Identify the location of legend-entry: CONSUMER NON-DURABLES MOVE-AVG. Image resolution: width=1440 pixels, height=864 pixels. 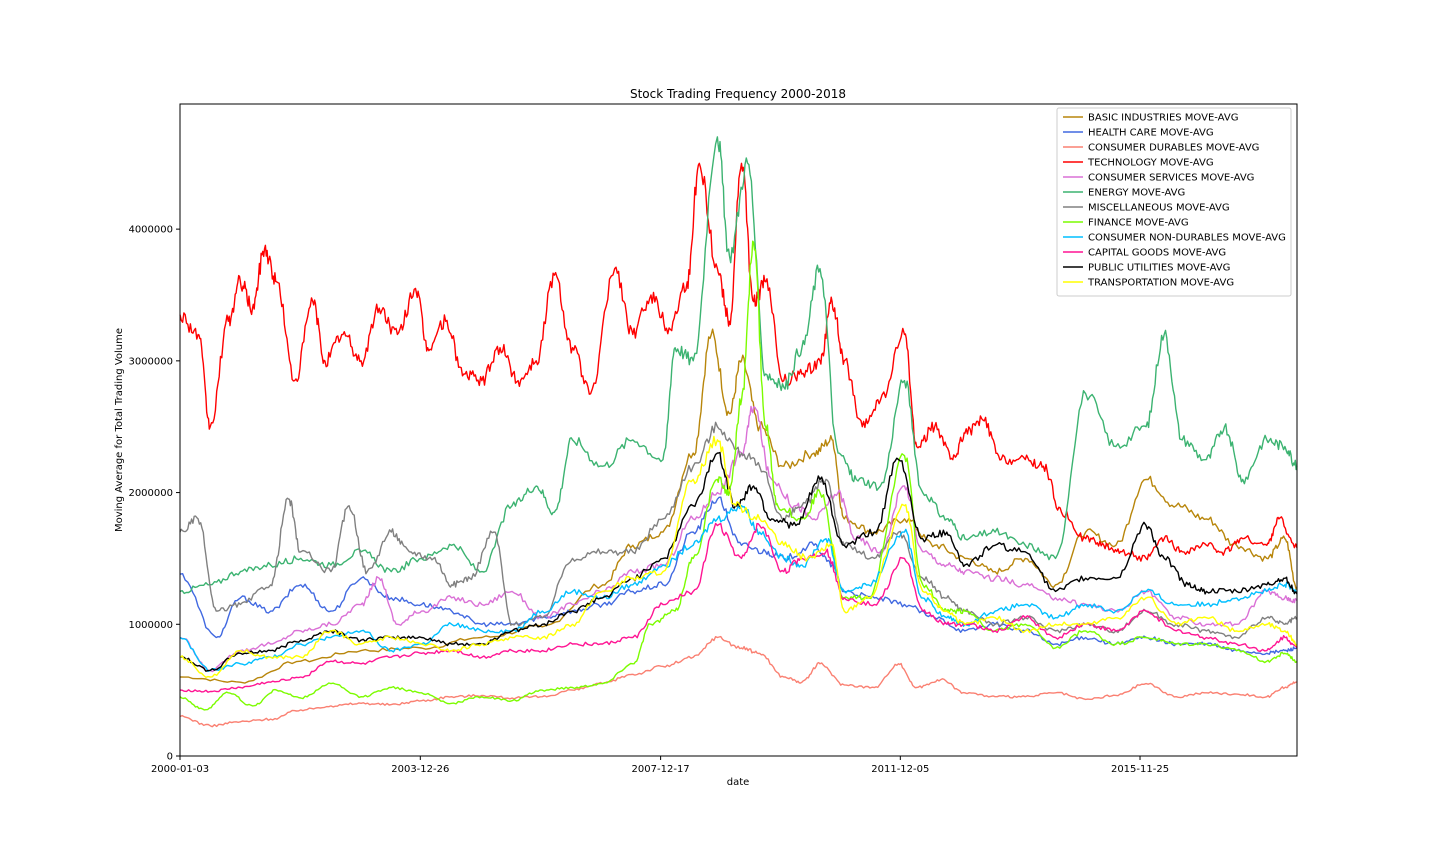
(1187, 238).